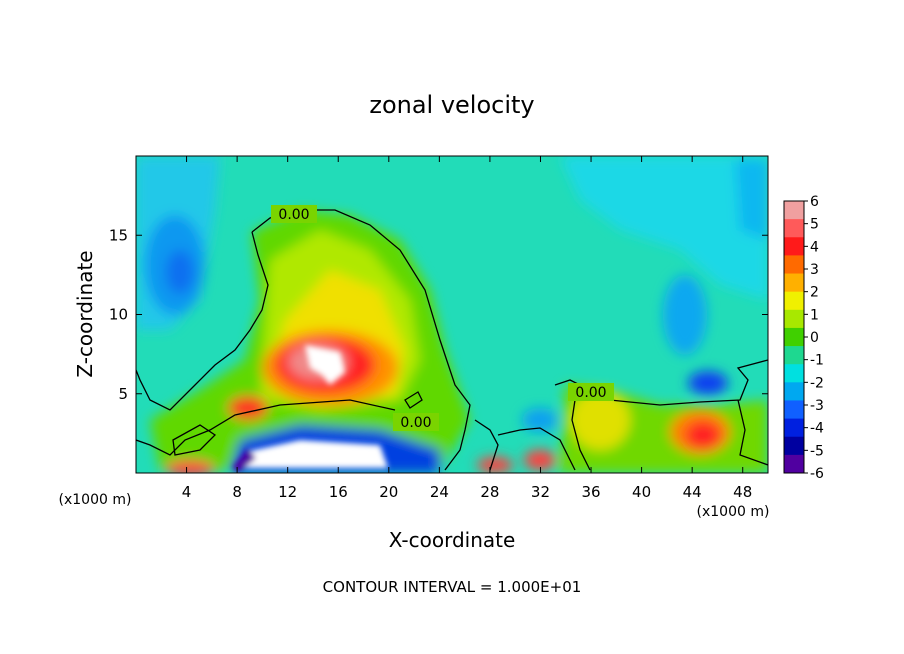 Image resolution: width=904 pixels, height=654 pixels. I want to click on blue-patch-bottom-mid, so click(540, 420).